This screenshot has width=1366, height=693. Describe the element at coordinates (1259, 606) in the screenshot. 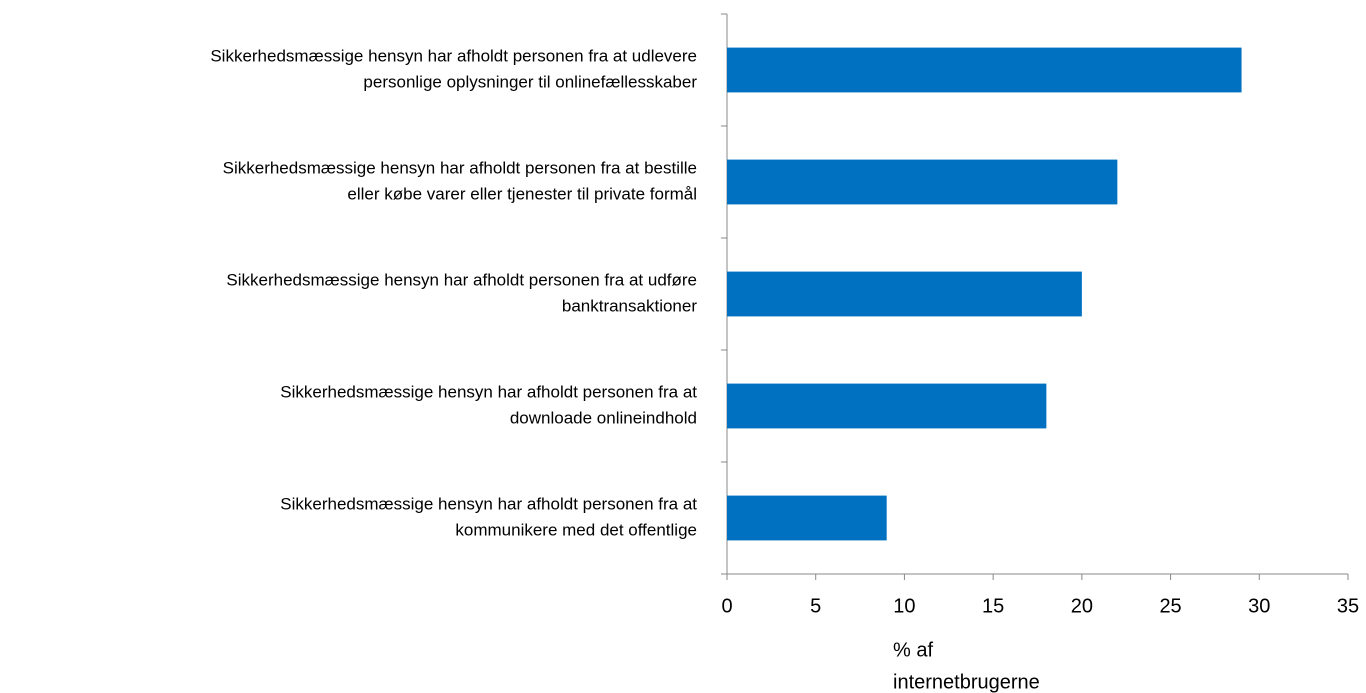

I see `x-tick-label: 30` at that location.